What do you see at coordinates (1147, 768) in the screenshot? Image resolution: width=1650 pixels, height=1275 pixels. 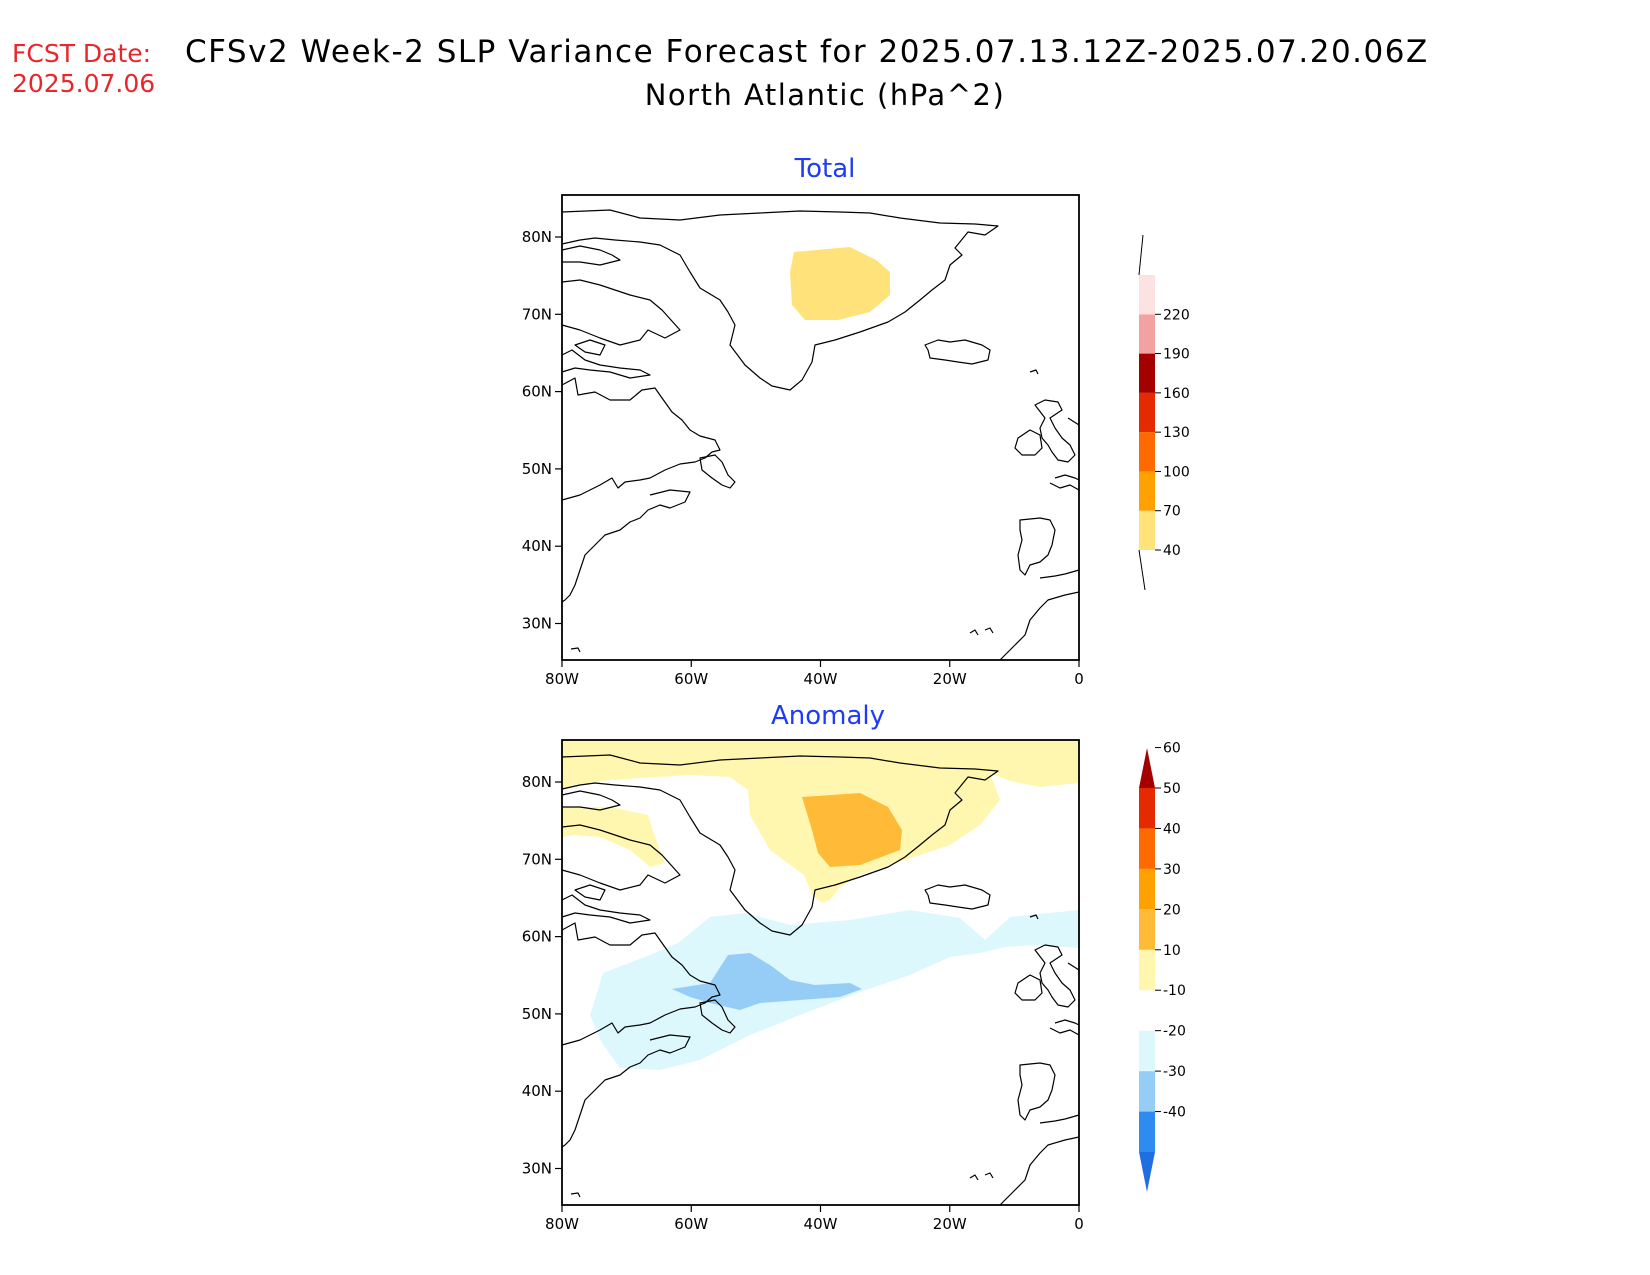 I see `colorbar-upper-triangle` at bounding box center [1147, 768].